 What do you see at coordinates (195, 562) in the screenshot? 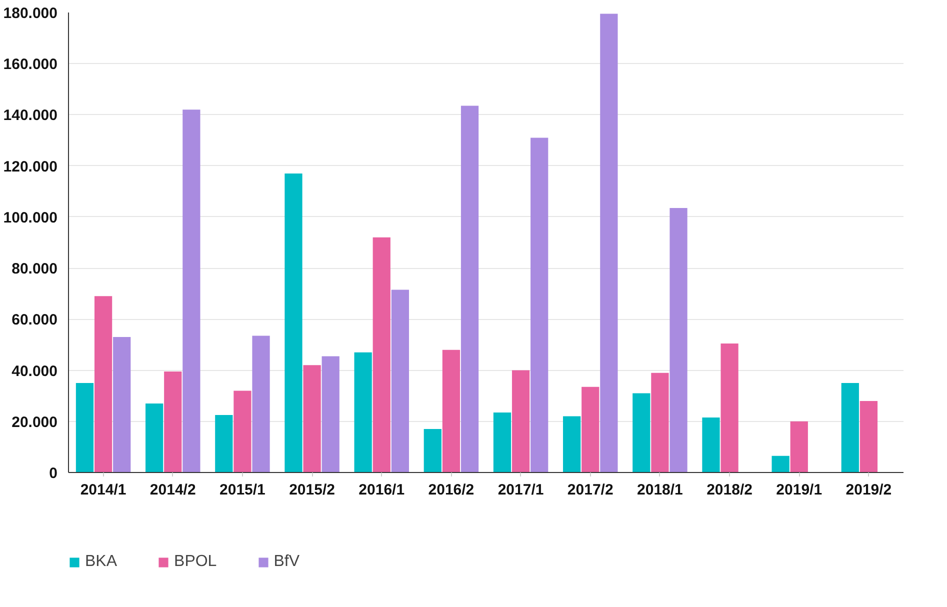
I see `legend-label: BPOL` at bounding box center [195, 562].